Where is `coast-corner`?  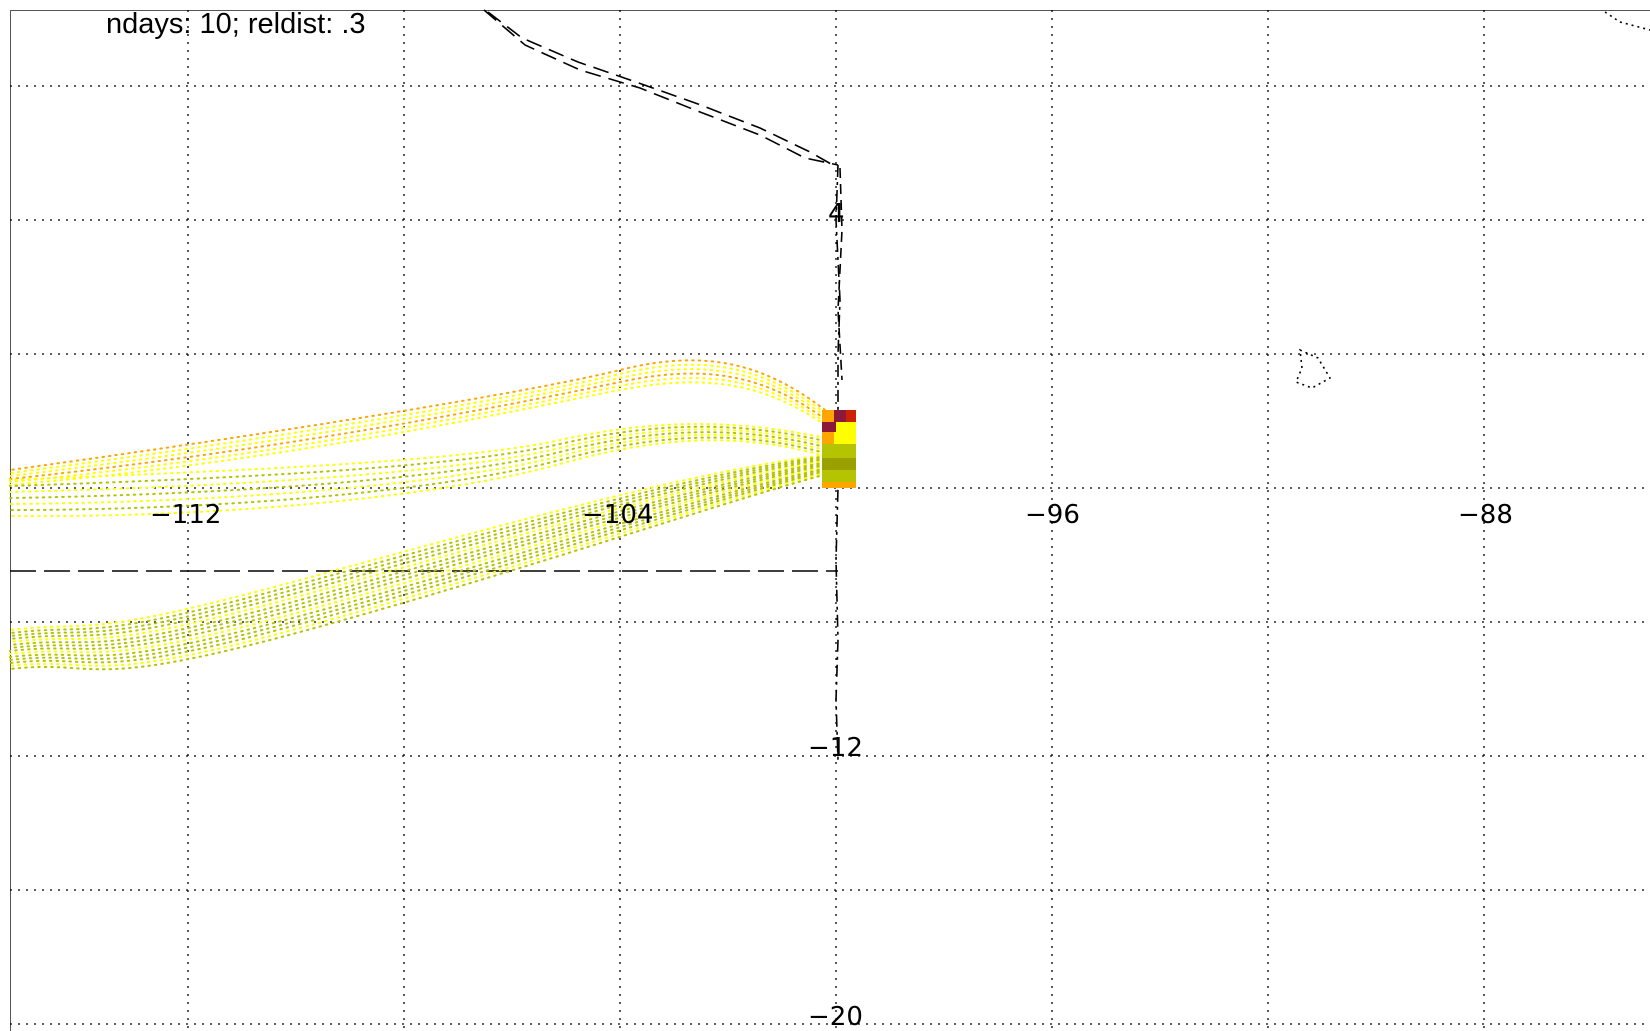 coast-corner is located at coordinates (1627, 21).